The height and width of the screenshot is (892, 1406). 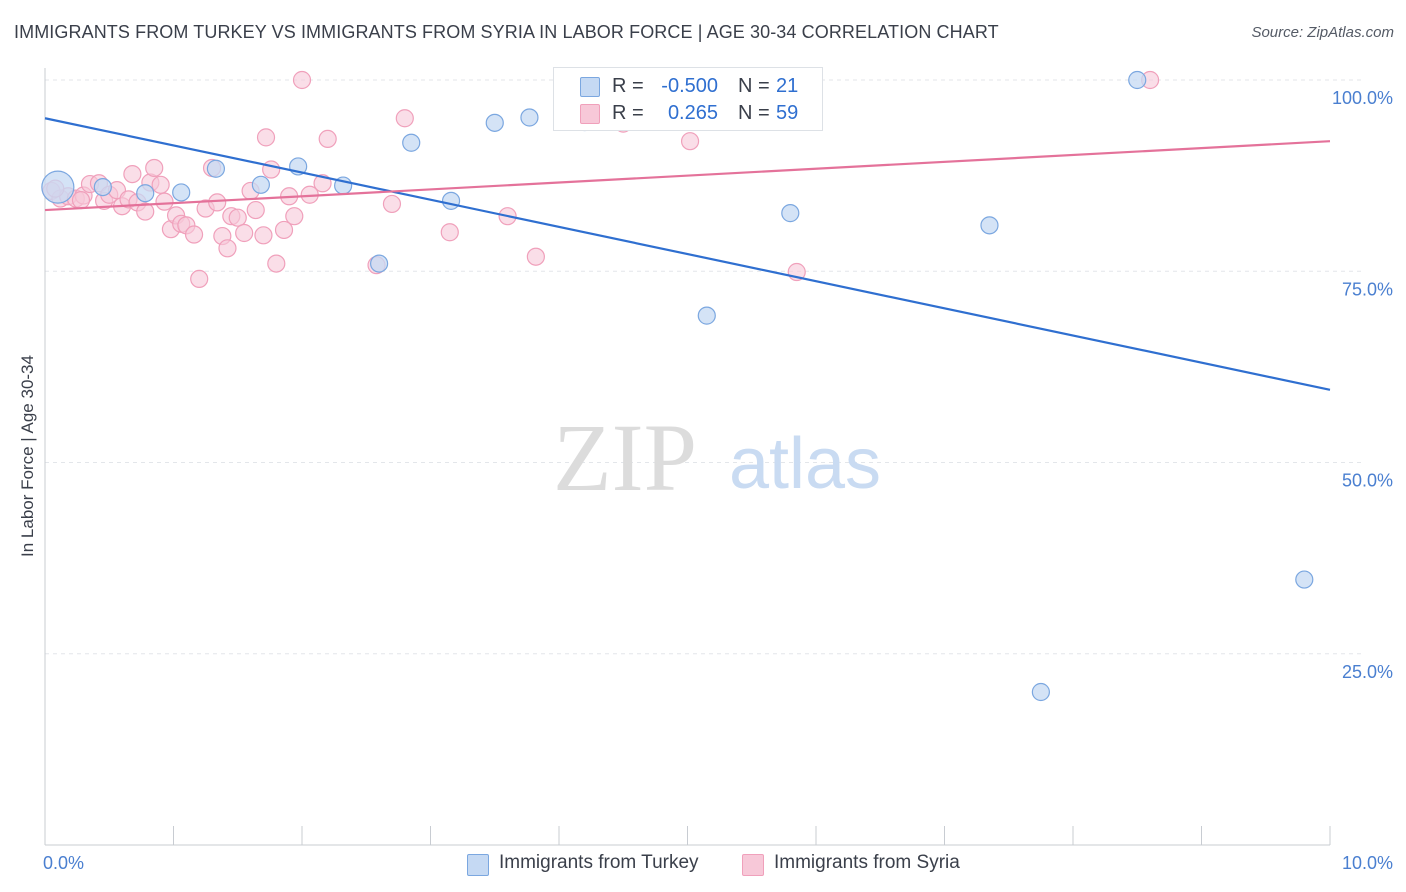 I want to click on y-tick-label: 75.0%, so click(x=1367, y=289).